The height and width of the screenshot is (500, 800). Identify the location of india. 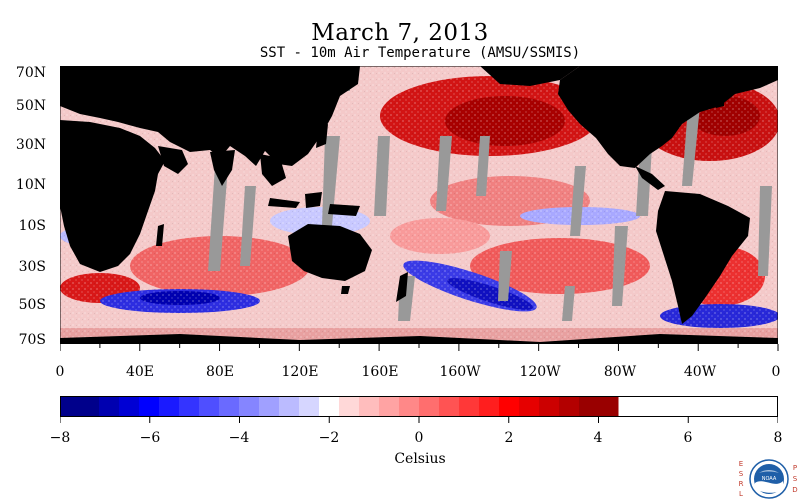
(222, 168).